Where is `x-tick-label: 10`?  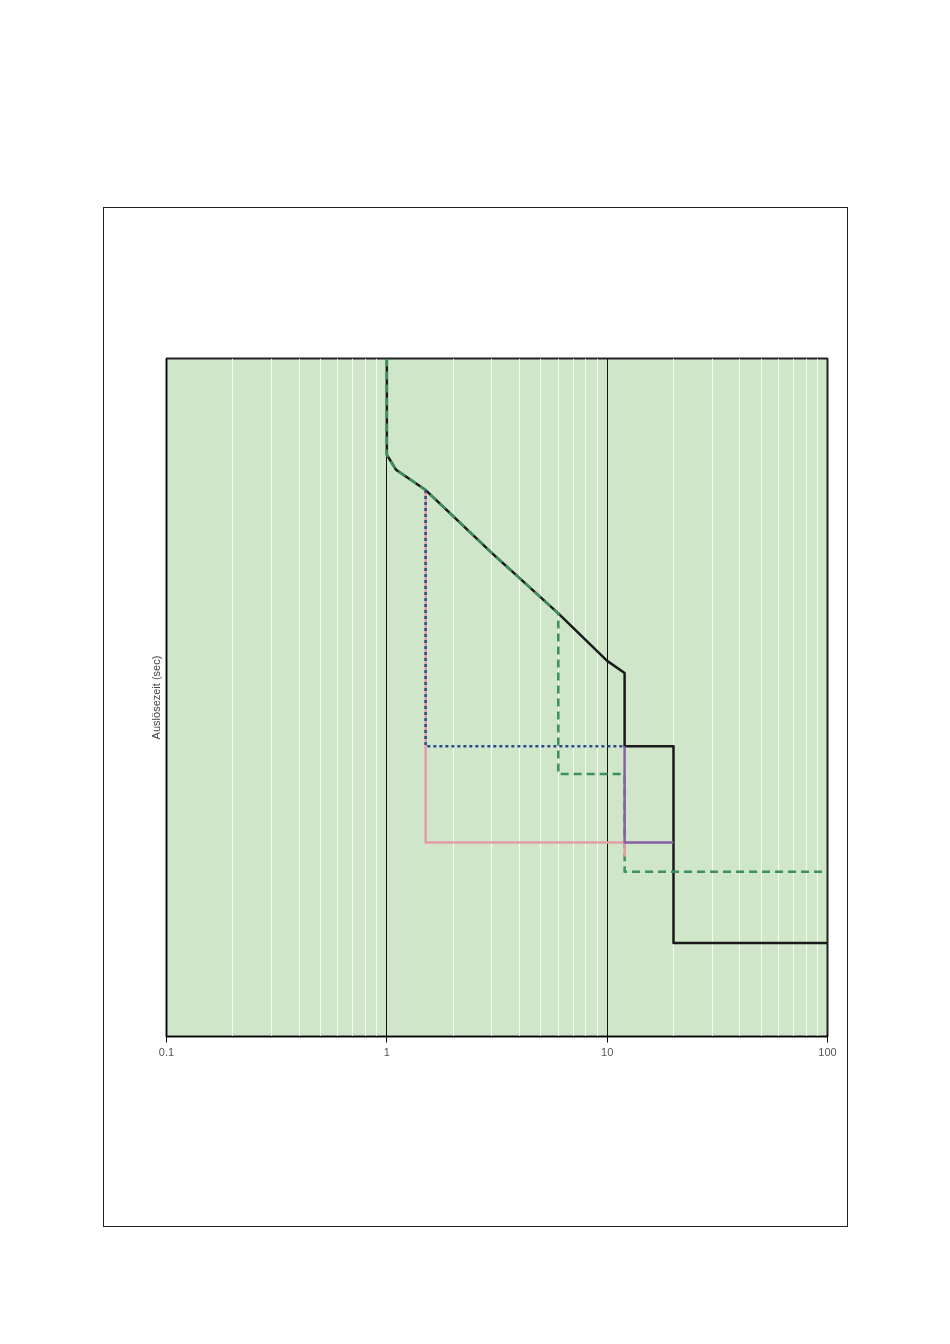
x-tick-label: 10 is located at coordinates (607, 1051).